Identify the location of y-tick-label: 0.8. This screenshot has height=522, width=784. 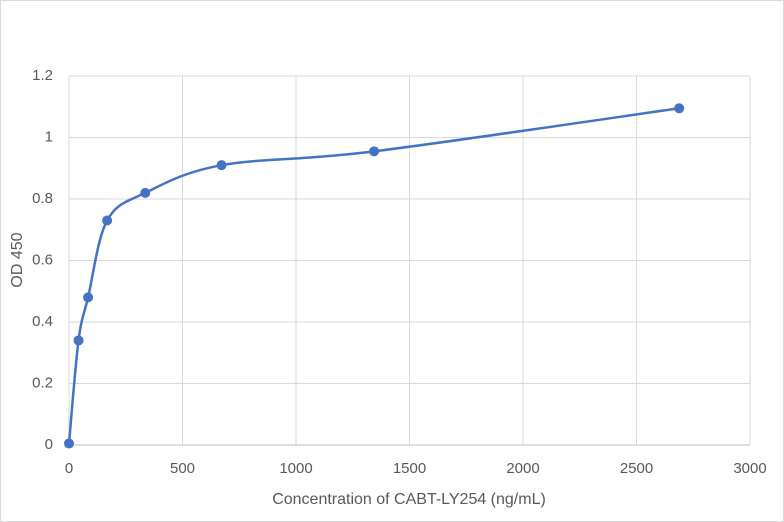
(42, 198).